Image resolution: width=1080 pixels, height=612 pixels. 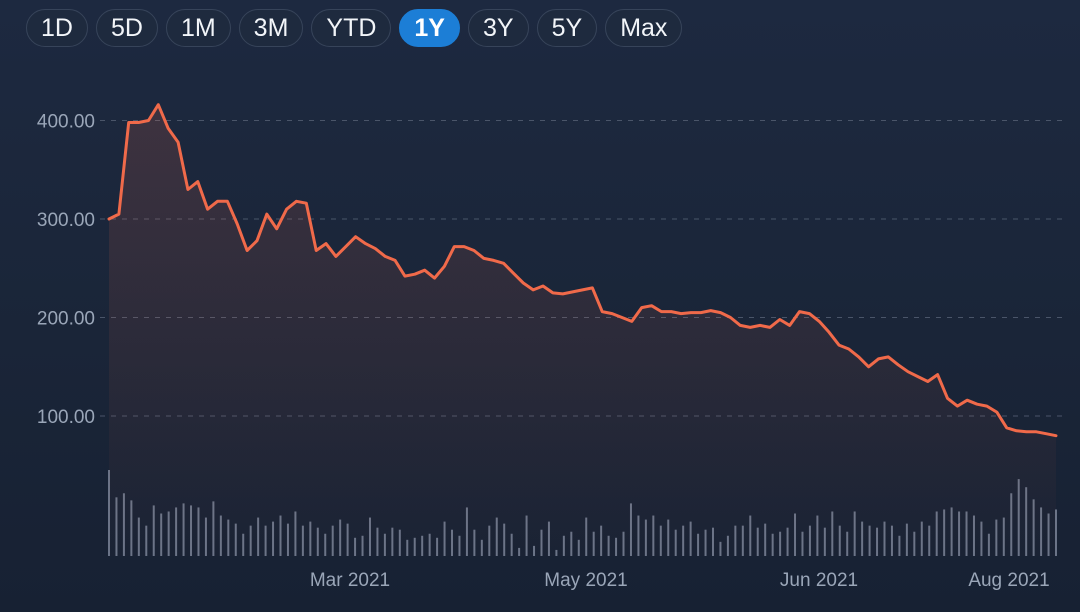 I want to click on range-button-1m: 1M, so click(x=198, y=28).